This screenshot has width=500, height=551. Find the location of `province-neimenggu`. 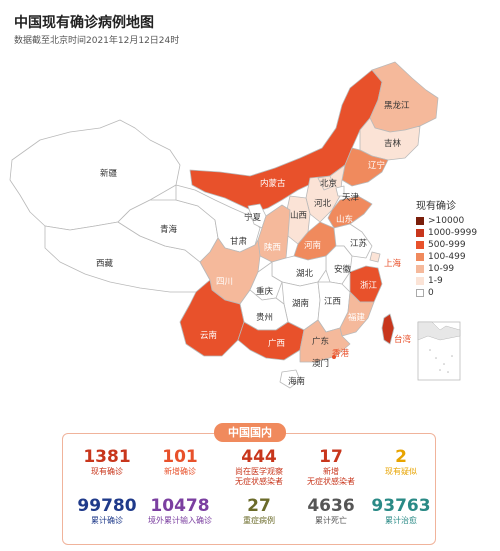

province-neimenggu is located at coordinates (286, 141).